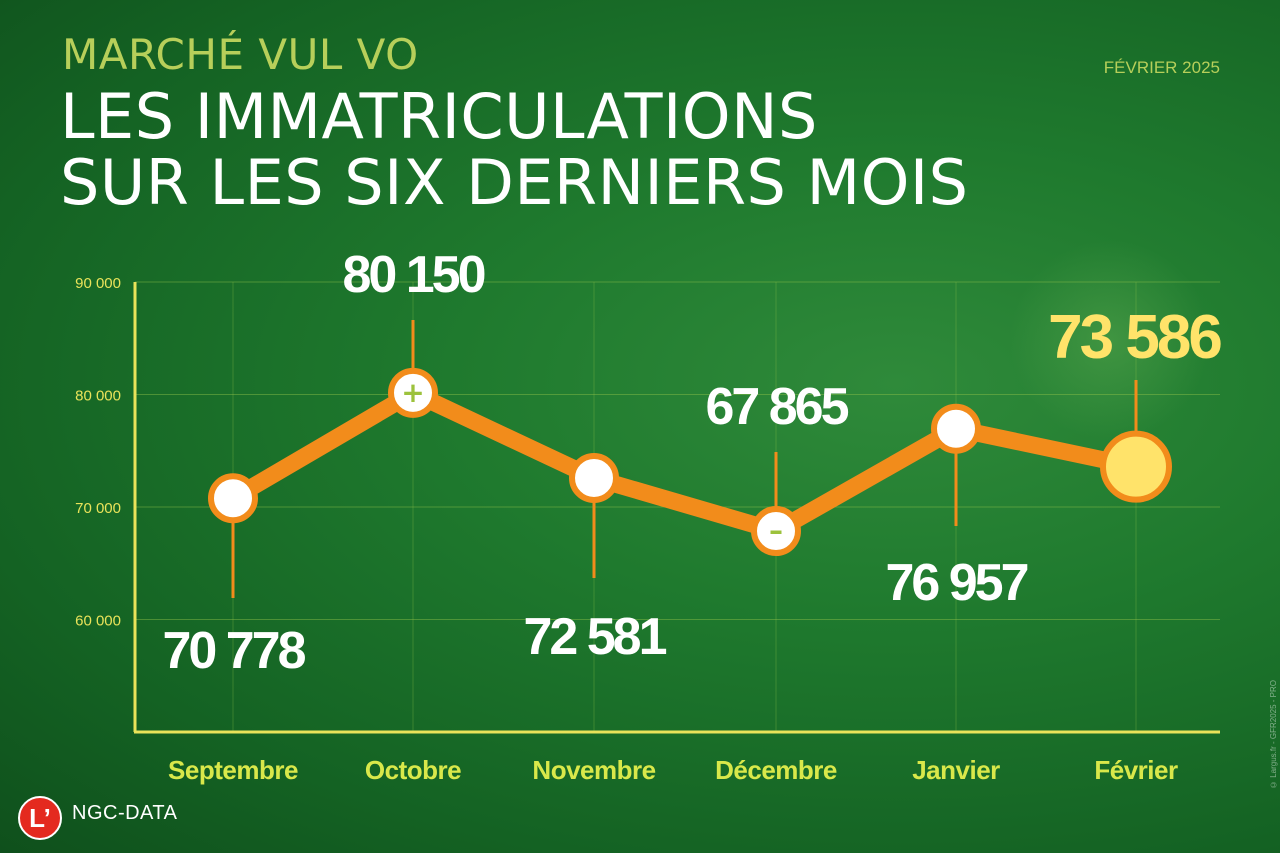  What do you see at coordinates (439, 116) in the screenshot?
I see `title-line-1: LES IMMATRICULATIONS` at bounding box center [439, 116].